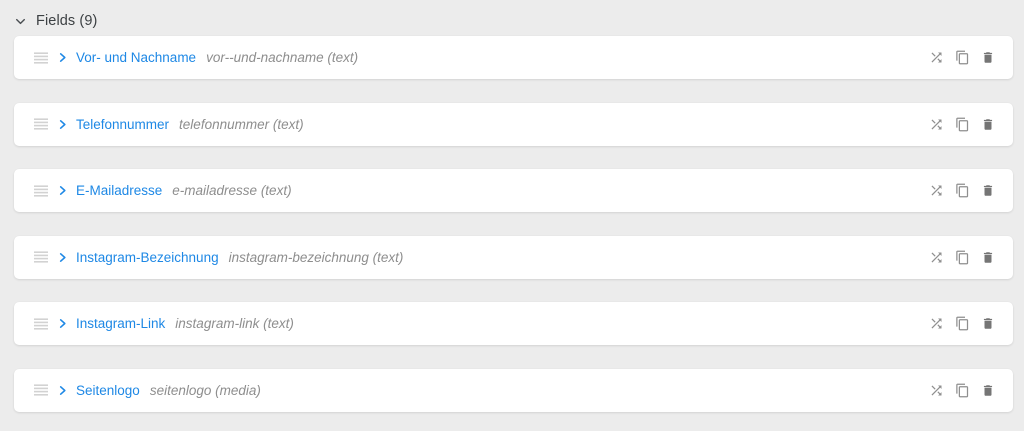  I want to click on field-row: Instagram-Link instagram-link (text), so click(513, 323).